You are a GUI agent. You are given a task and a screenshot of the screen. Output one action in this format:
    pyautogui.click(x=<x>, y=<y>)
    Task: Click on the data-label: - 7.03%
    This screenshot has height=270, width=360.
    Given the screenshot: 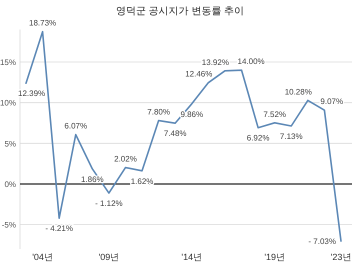 What is the action you would take?
    pyautogui.click(x=322, y=241)
    